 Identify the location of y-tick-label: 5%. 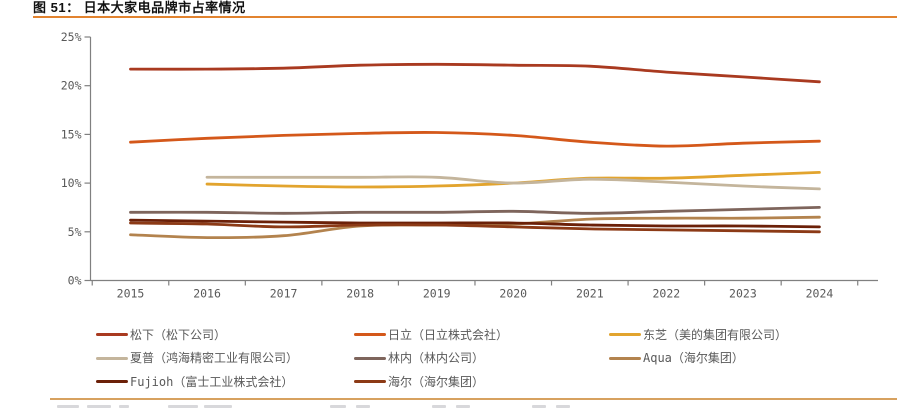
(75, 232).